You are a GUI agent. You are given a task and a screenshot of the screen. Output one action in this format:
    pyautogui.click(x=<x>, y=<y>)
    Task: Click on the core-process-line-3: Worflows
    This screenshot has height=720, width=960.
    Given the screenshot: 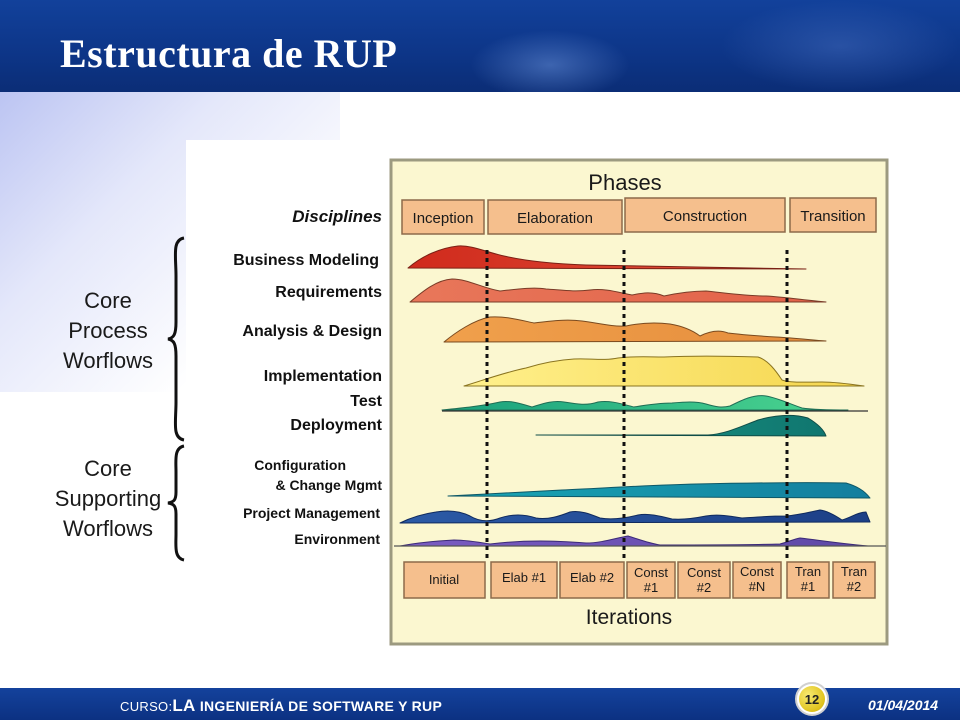 What is the action you would take?
    pyautogui.click(x=108, y=360)
    